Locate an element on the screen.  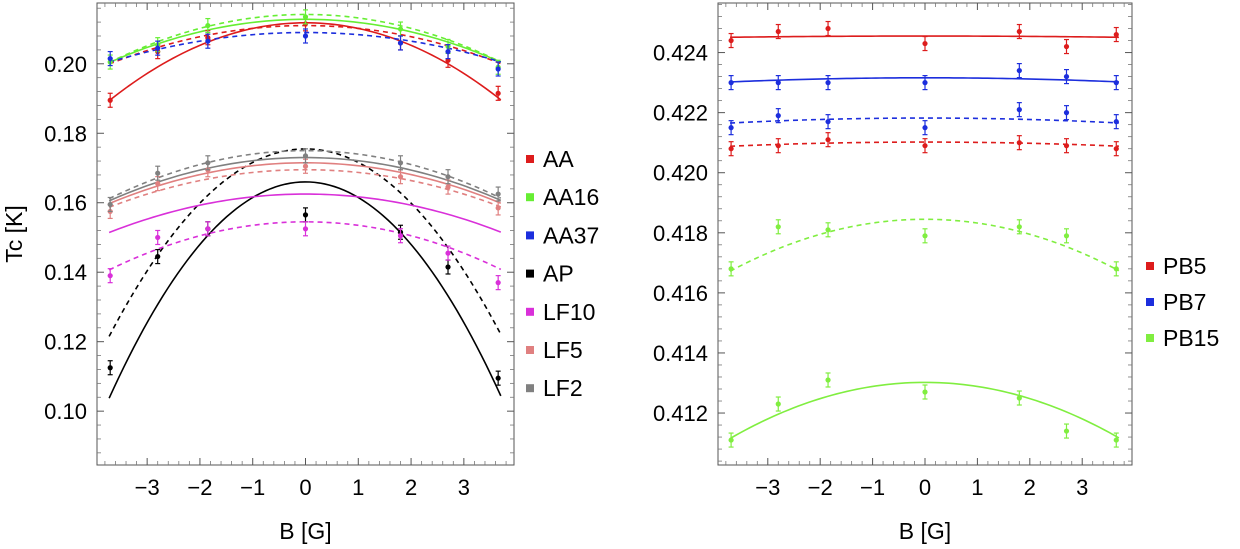
fit-curve-aa16 is located at coordinates (305, 38).